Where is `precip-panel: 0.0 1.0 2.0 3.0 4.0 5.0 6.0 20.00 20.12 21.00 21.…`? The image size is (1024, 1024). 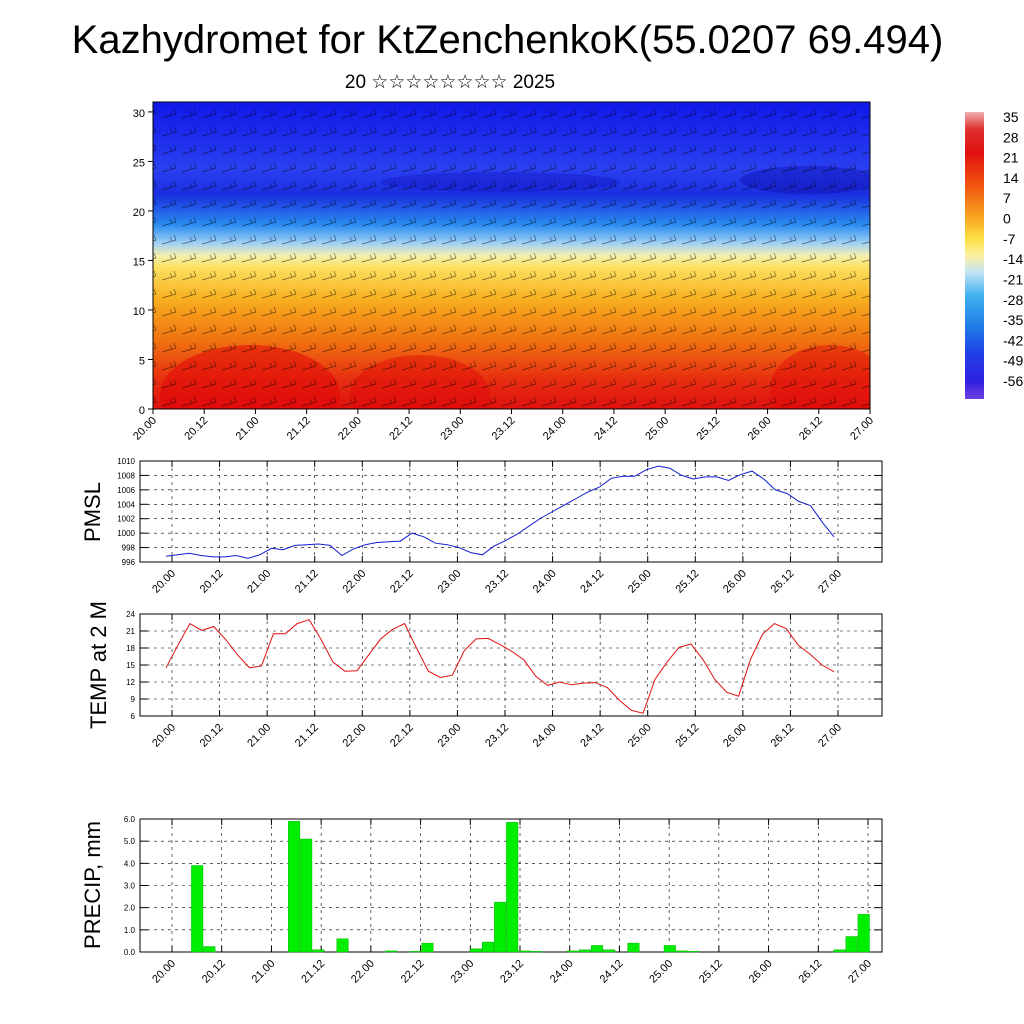 precip-panel: 0.0 1.0 2.0 3.0 4.0 5.0 6.0 20.00 20.12 21.00 21.… is located at coordinates (481, 900).